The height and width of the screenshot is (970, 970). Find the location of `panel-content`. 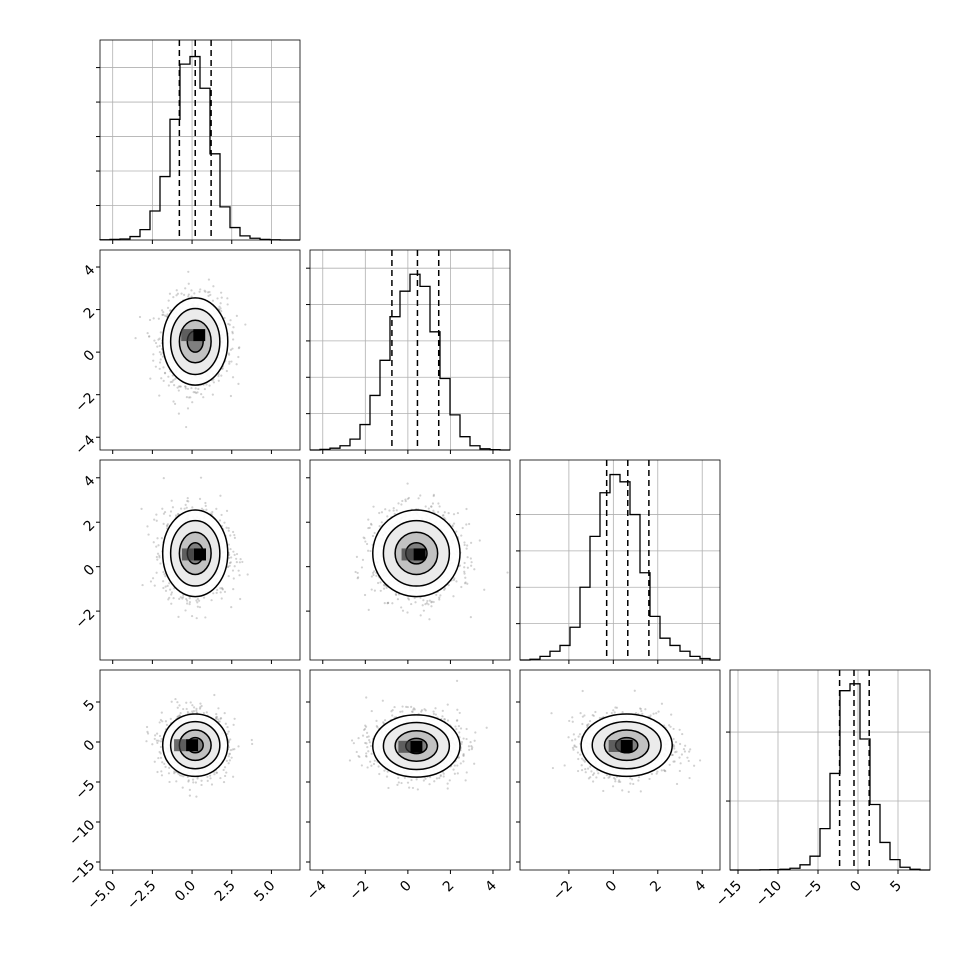

panel-content is located at coordinates (194, 548).